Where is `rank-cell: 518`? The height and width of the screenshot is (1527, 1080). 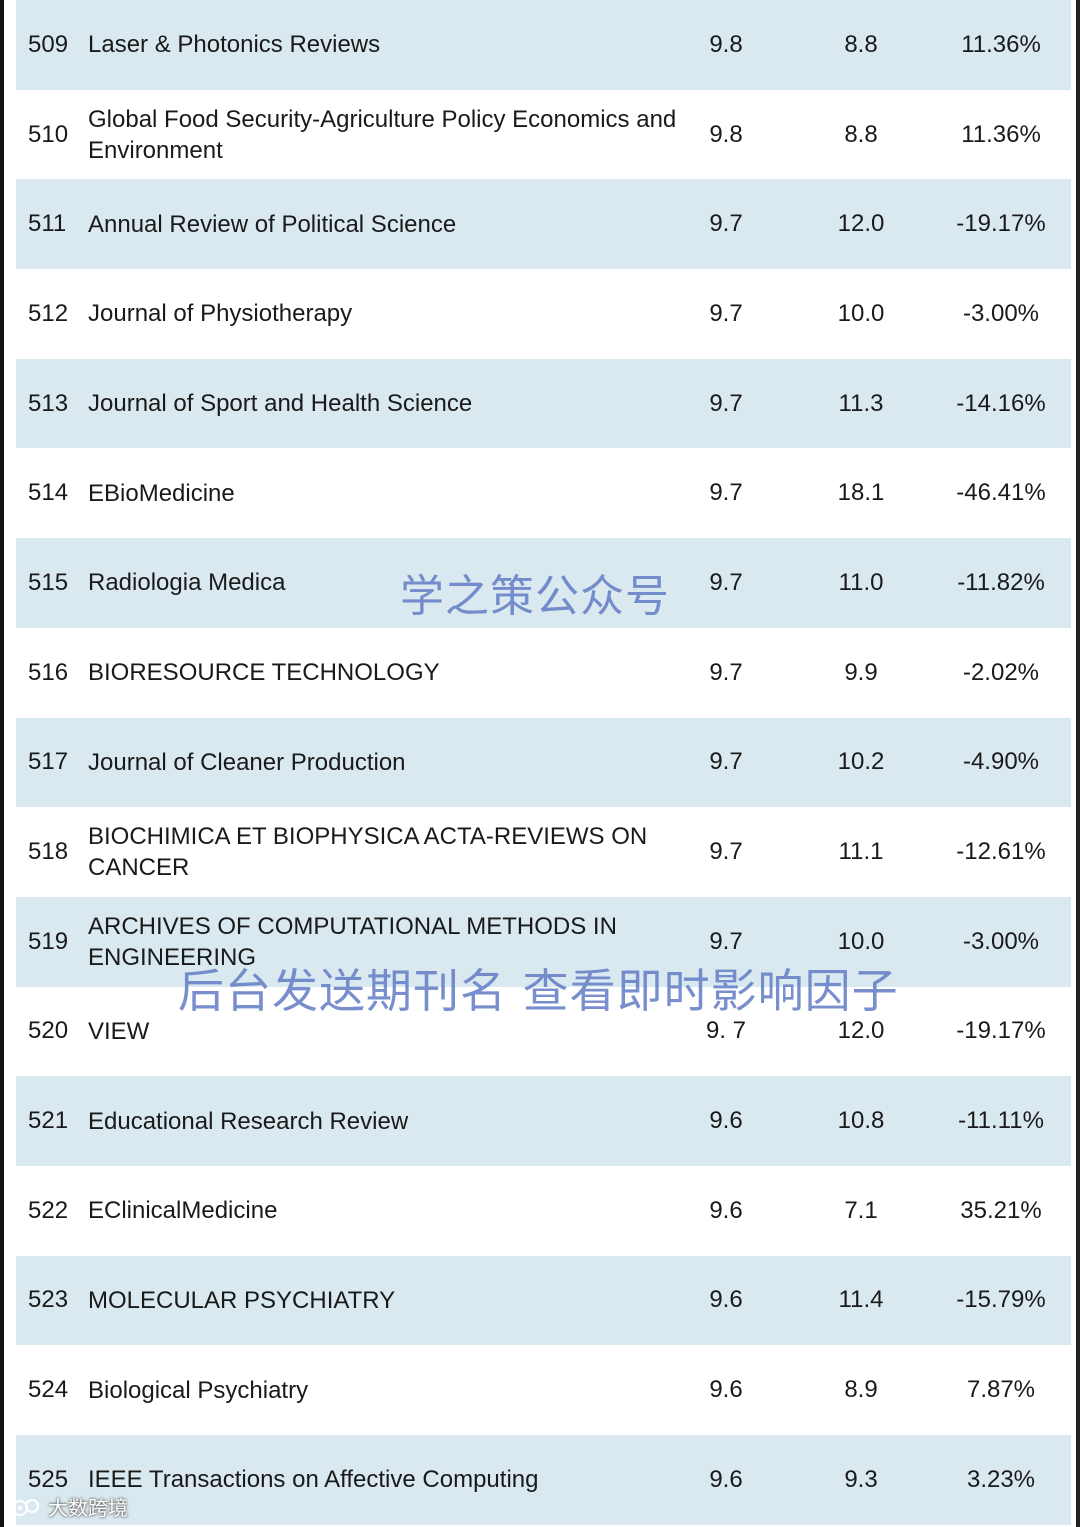
rank-cell: 518 is located at coordinates (48, 852).